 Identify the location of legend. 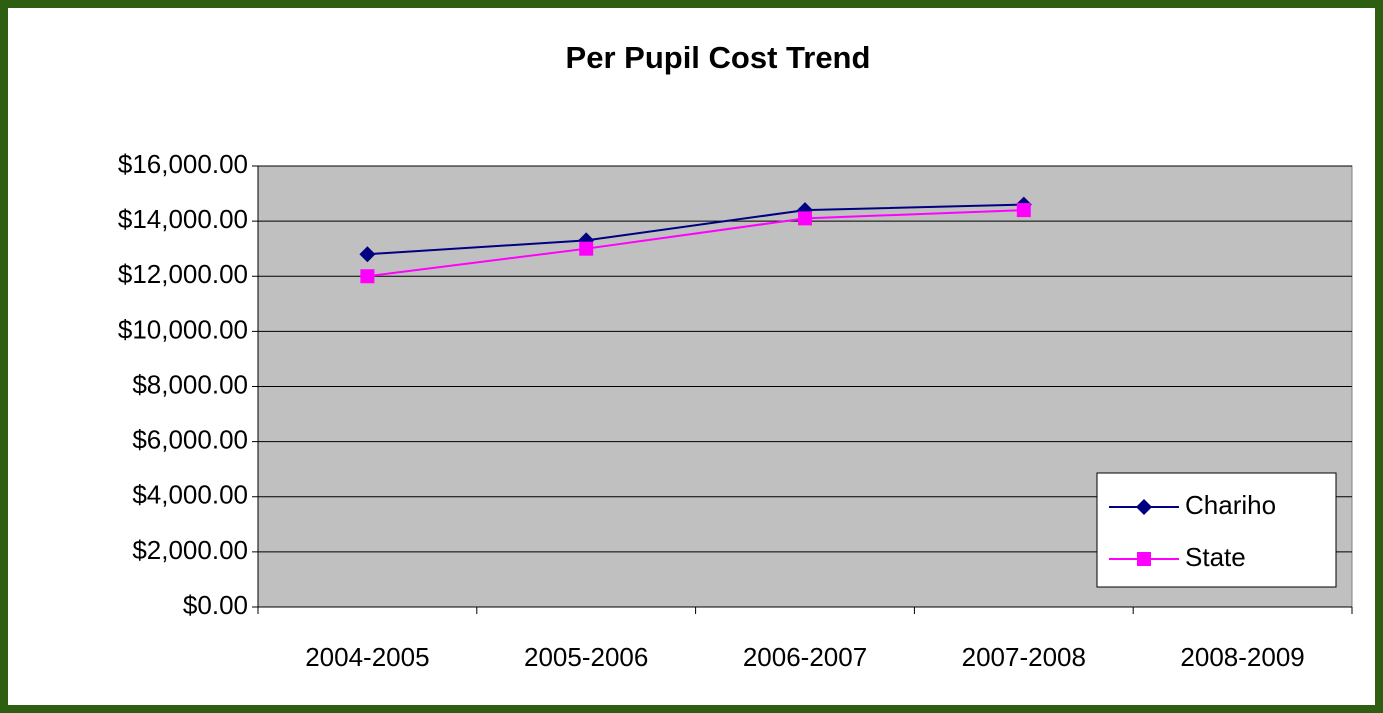
(1216, 530).